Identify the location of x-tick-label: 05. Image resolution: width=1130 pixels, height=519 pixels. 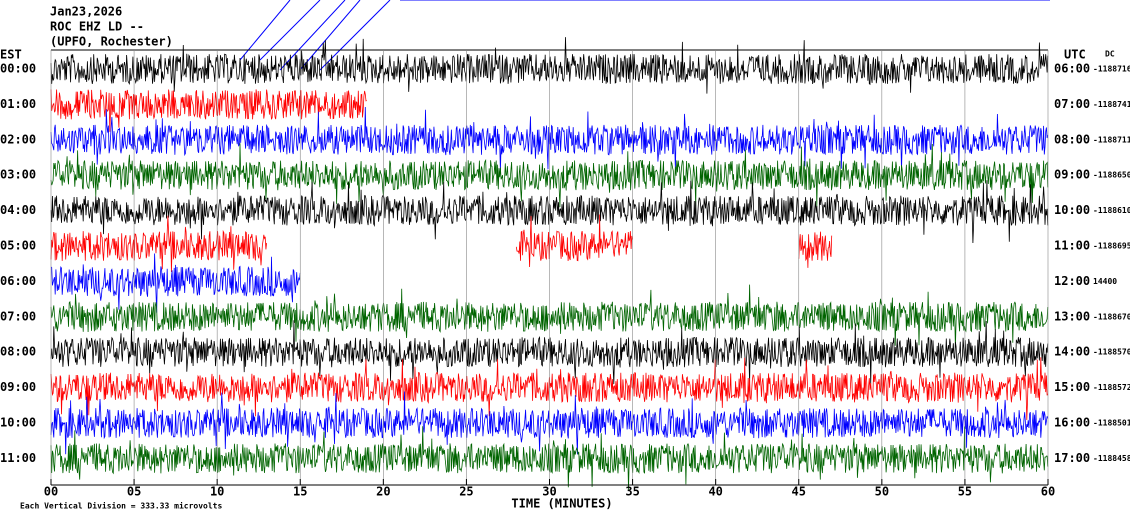
(134, 492).